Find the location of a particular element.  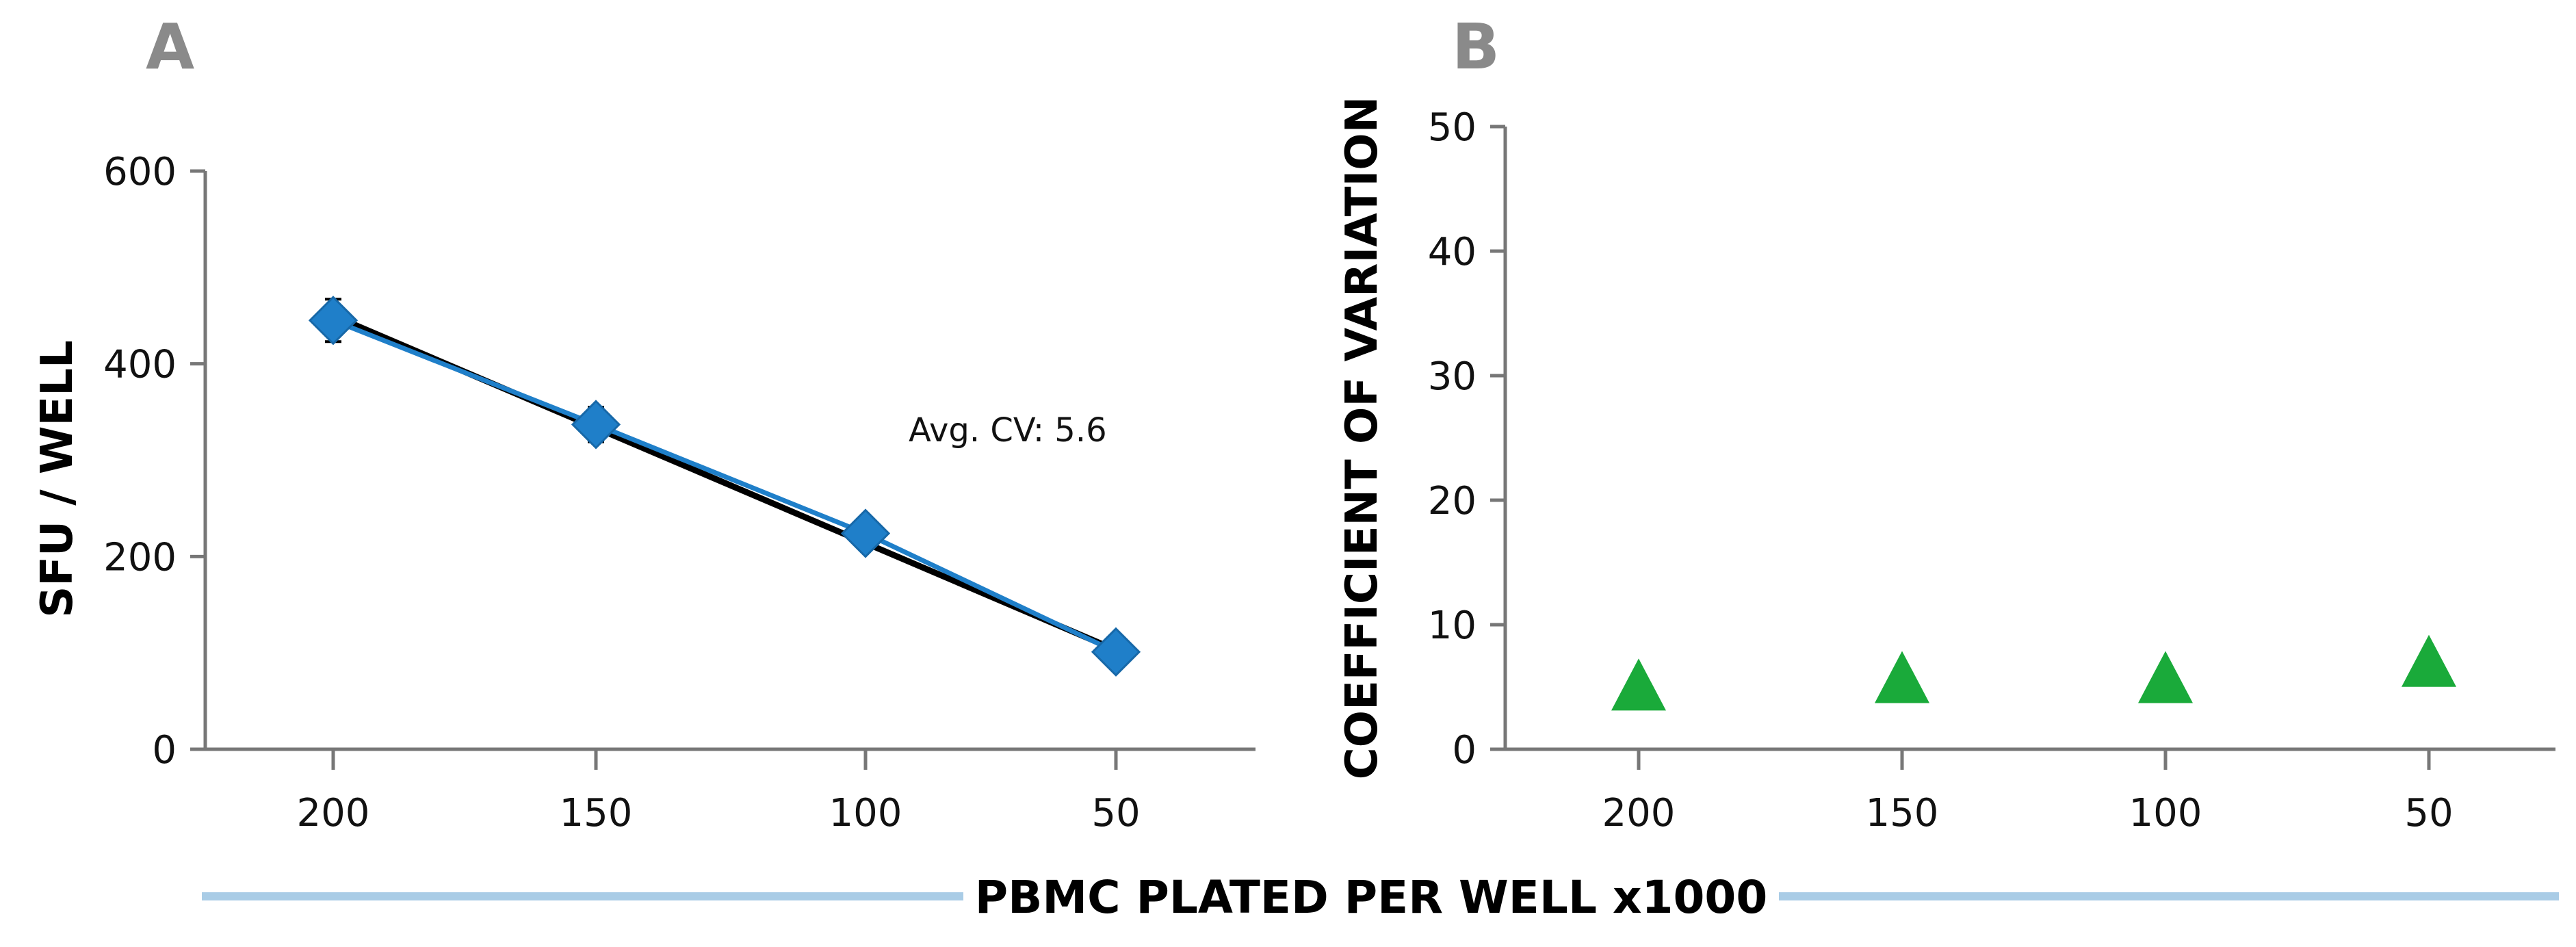

panel-a-x-axis: 200 150 100 50 is located at coordinates (730, 791).